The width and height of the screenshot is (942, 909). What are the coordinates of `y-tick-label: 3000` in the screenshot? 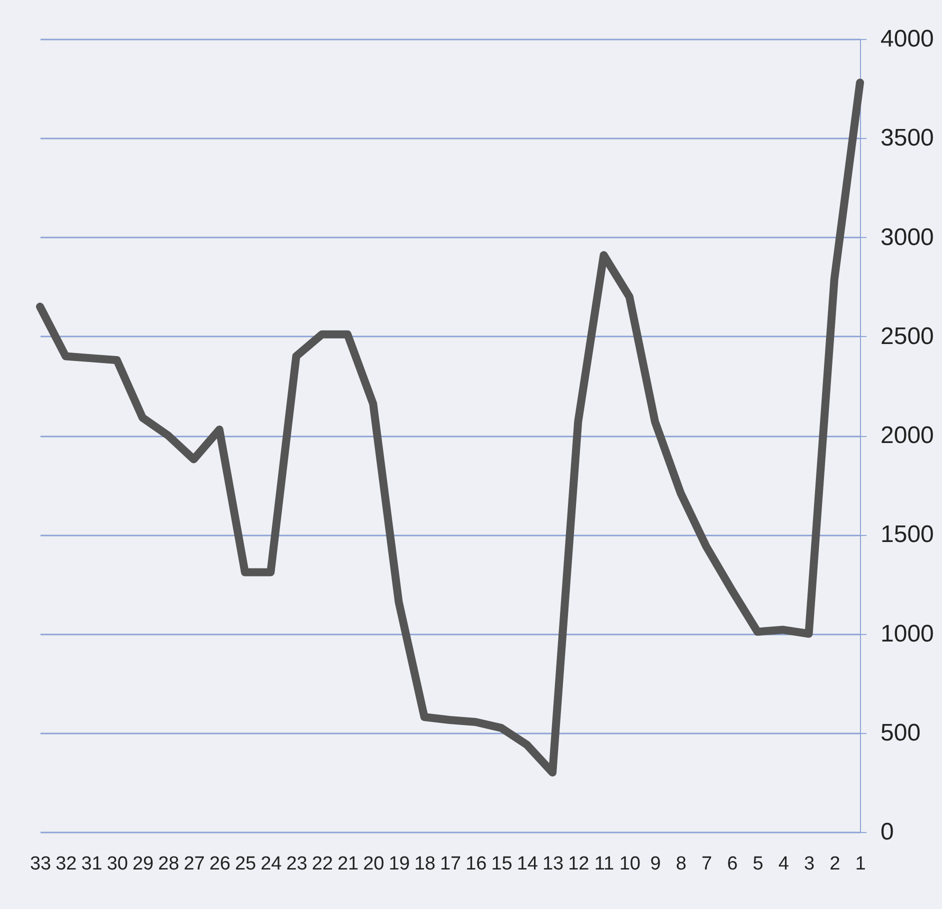 It's located at (907, 237).